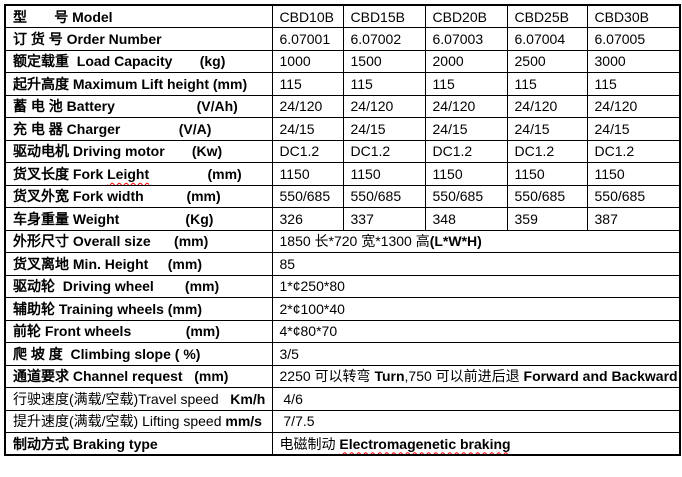 The width and height of the screenshot is (682, 477). What do you see at coordinates (308, 331) in the screenshot?
I see `text-segment: 4*¢80*70` at bounding box center [308, 331].